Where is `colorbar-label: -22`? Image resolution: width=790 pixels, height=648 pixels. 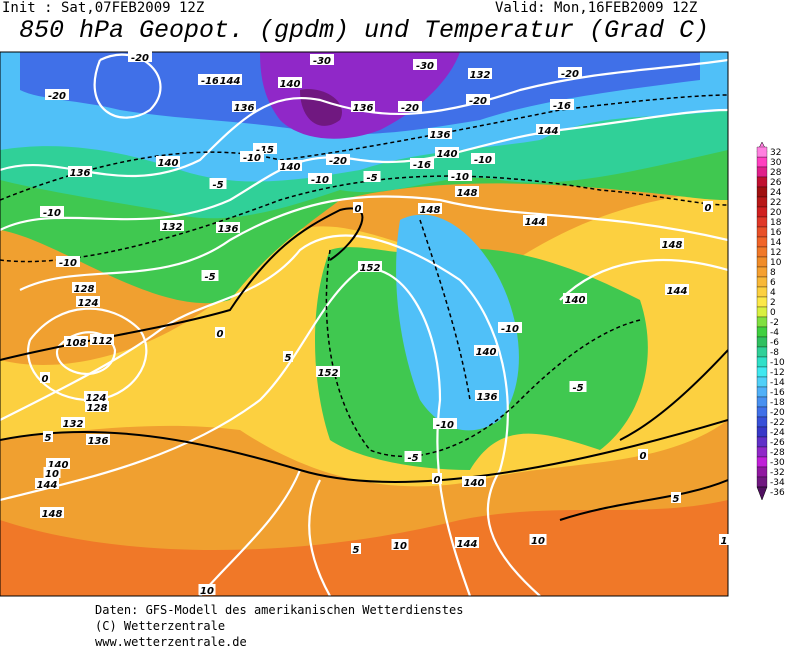
colorbar-label: -22 is located at coordinates (777, 423).